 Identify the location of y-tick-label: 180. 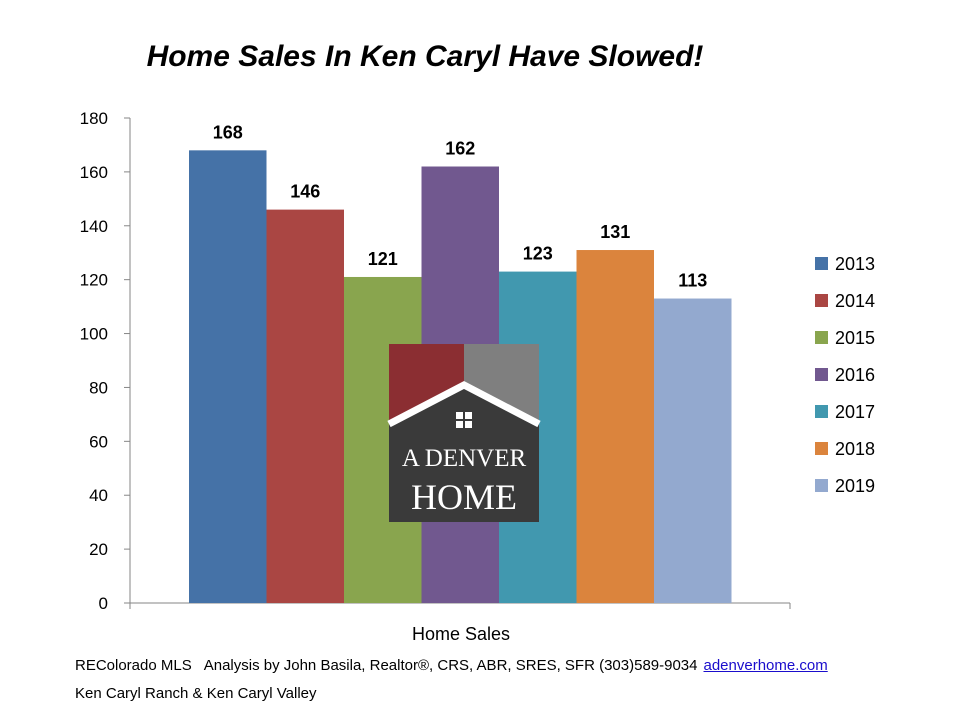
(94, 118).